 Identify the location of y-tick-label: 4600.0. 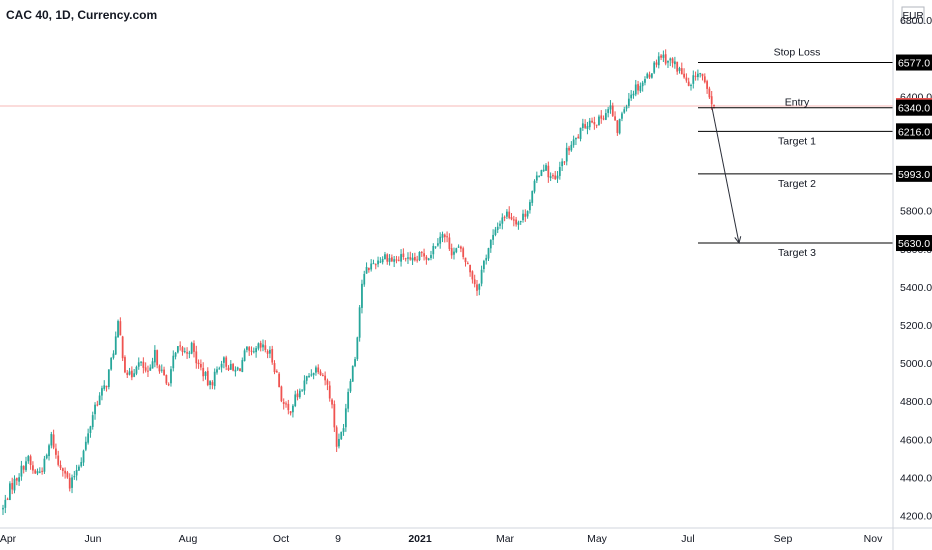
(916, 440).